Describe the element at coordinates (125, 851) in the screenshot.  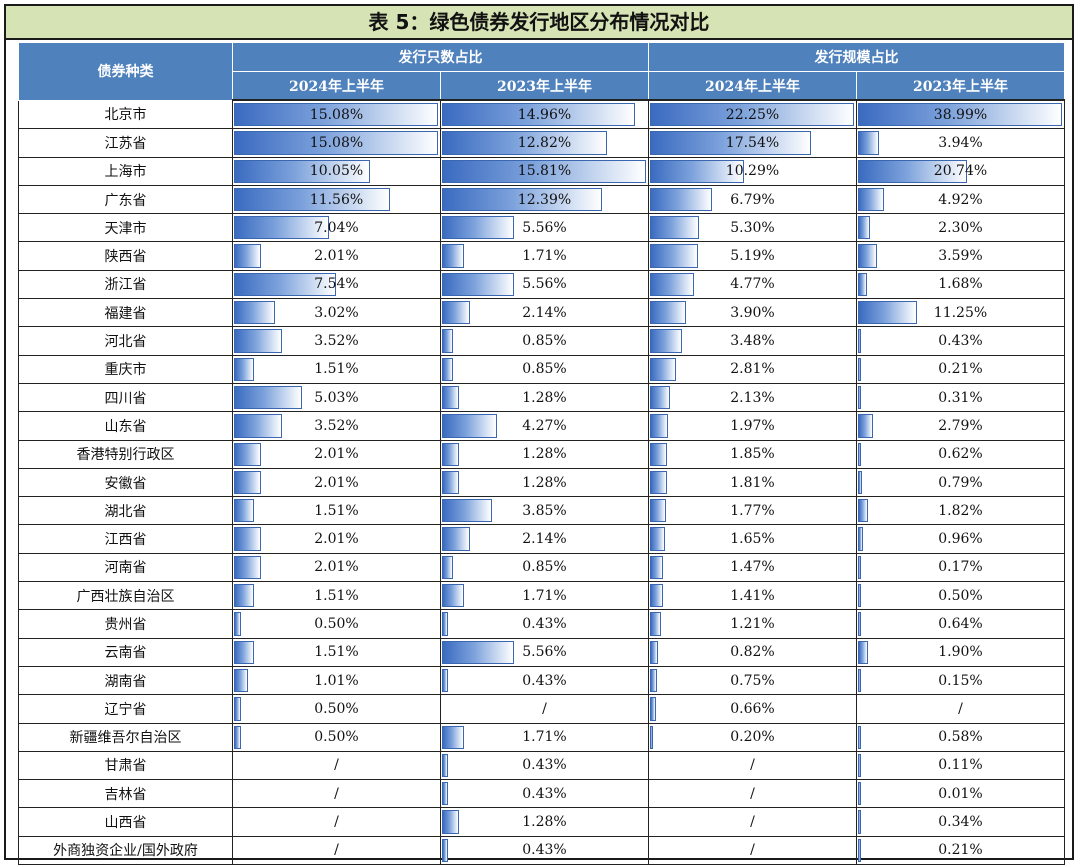
I see `region-cell: 外商独资企业/国外政府` at that location.